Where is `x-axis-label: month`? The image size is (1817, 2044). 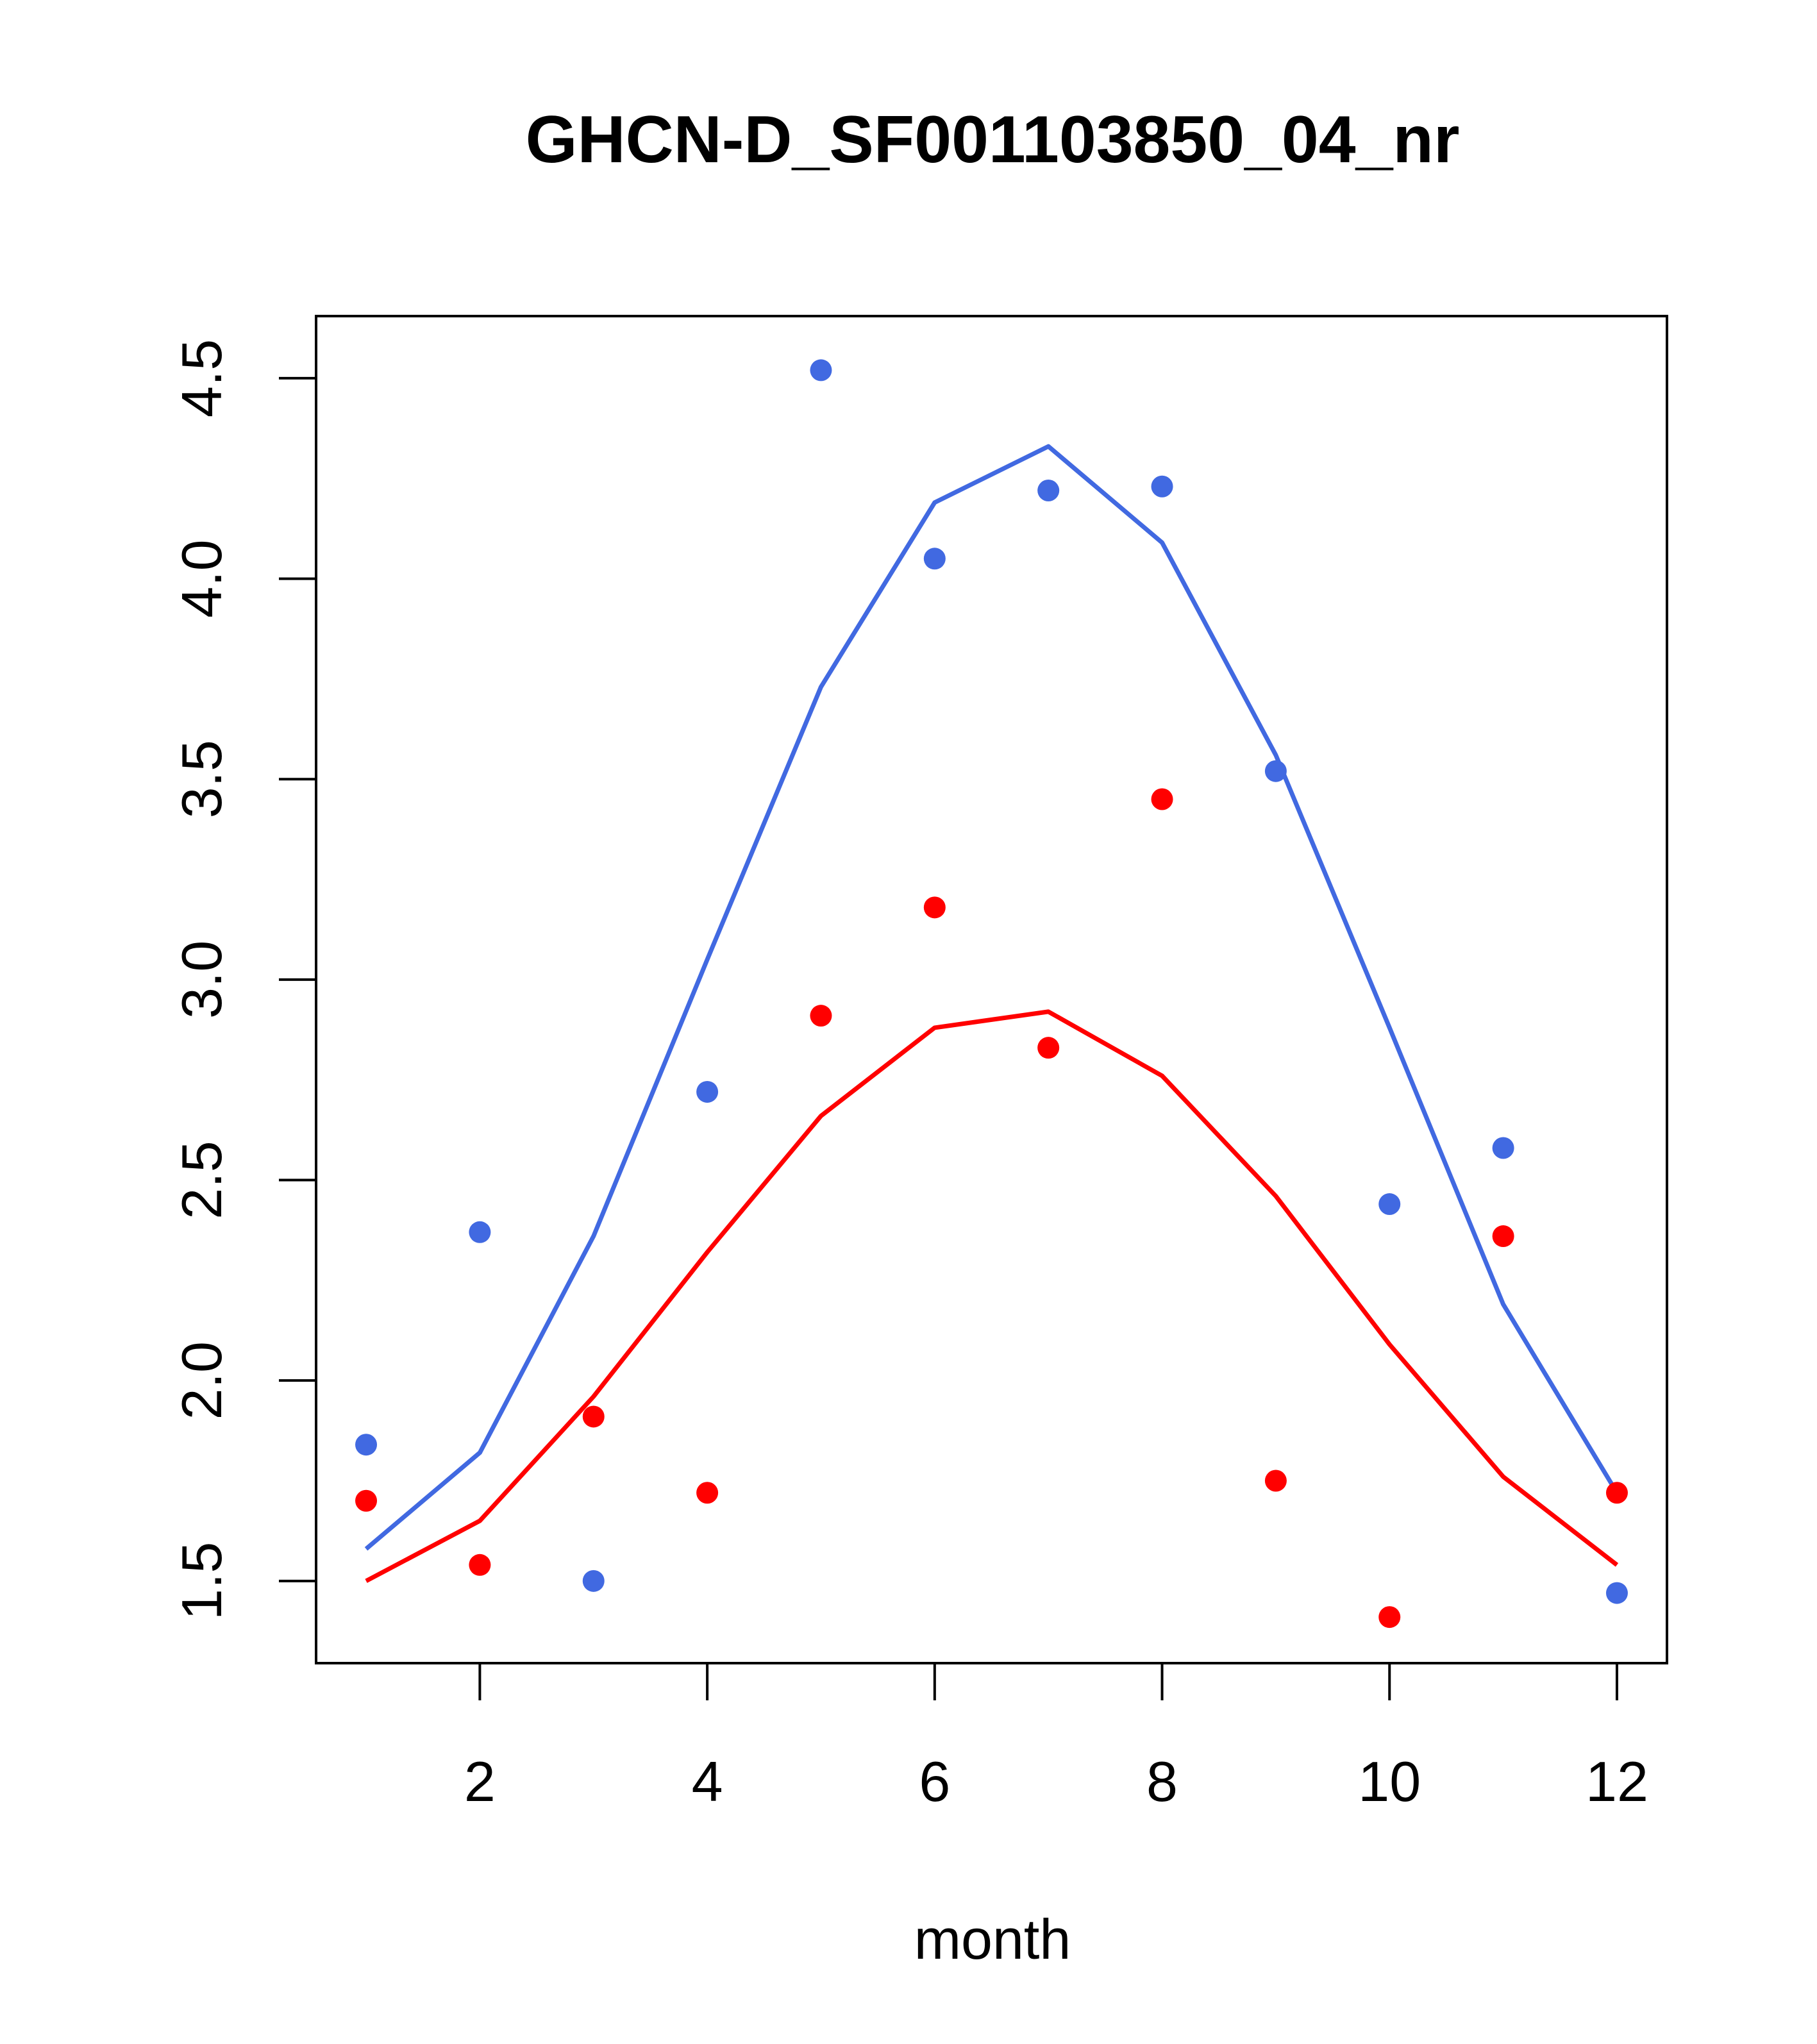 x-axis-label: month is located at coordinates (993, 1939).